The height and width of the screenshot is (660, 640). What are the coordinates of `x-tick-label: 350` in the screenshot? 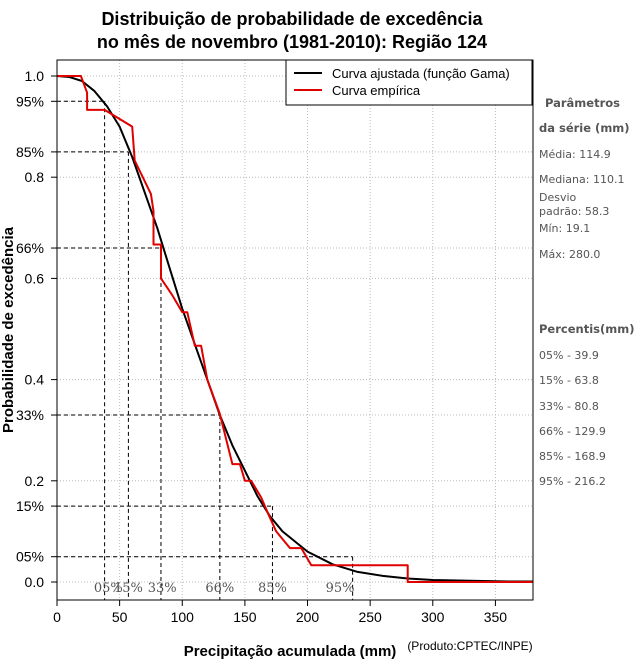 It's located at (496, 617).